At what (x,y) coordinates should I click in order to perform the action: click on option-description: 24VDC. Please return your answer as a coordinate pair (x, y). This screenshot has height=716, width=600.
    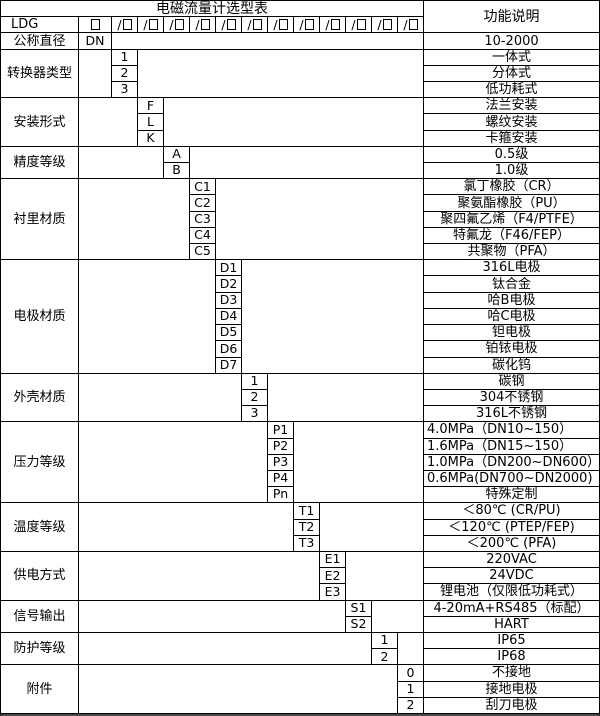
    Looking at the image, I should click on (511, 576).